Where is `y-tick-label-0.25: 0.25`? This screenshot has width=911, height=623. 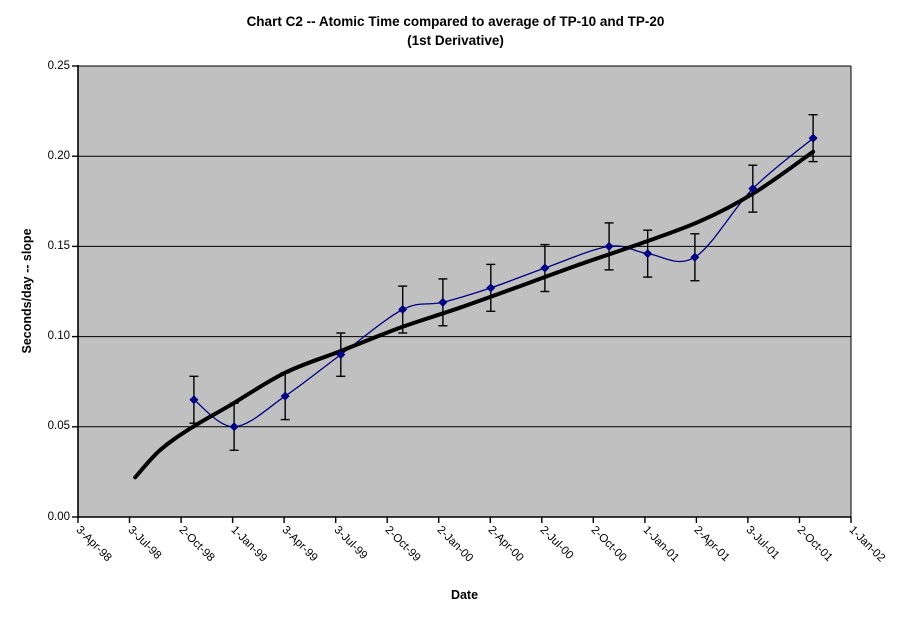
y-tick-label-0.25: 0.25 is located at coordinates (58, 65).